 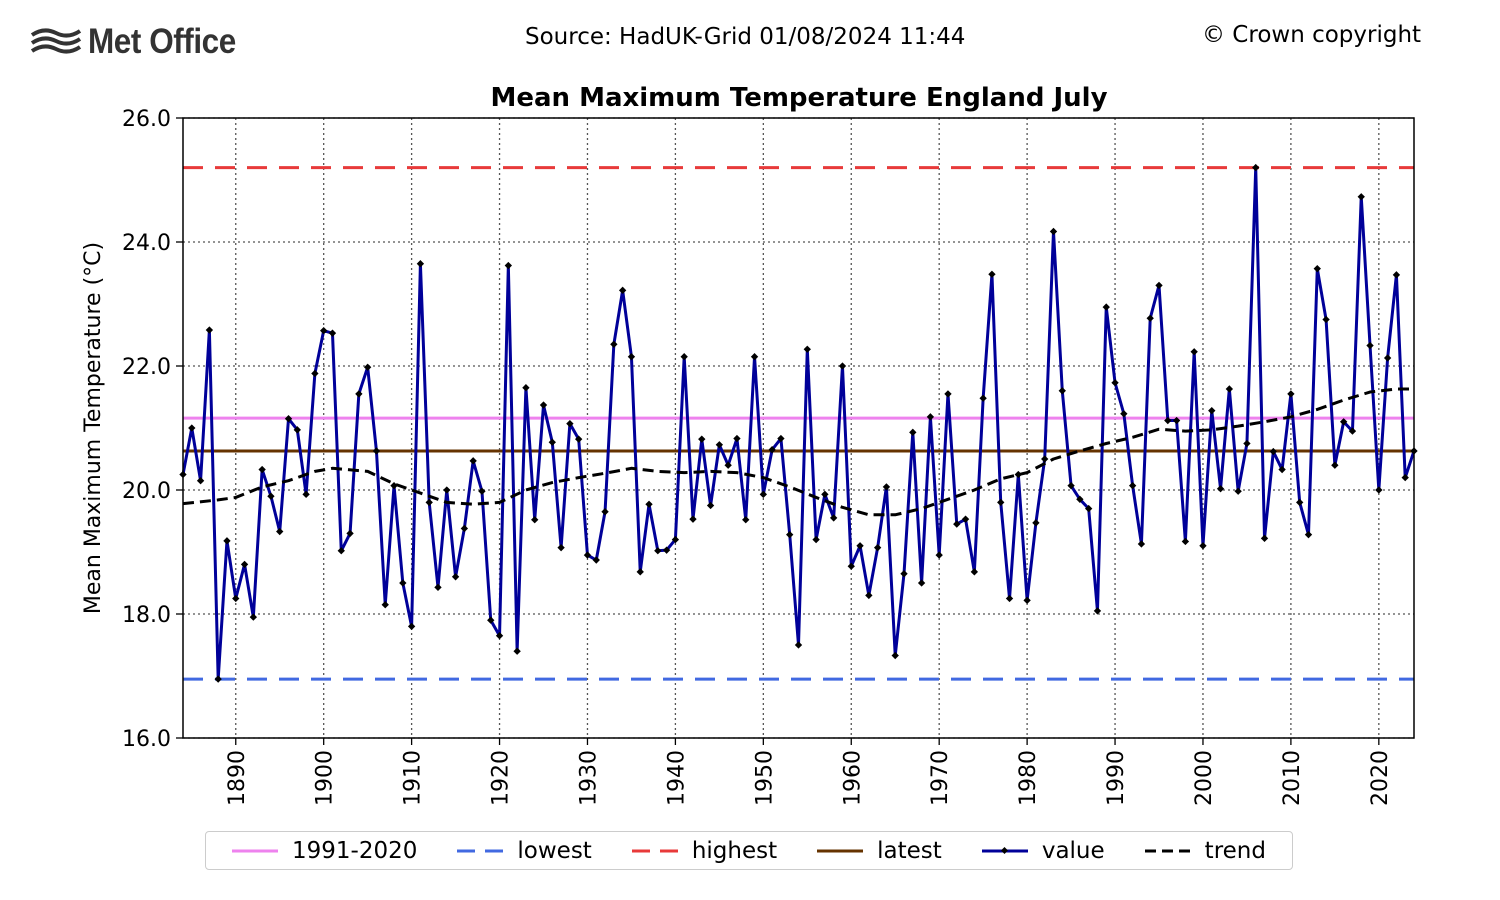 I want to click on x-tick-label: 1970, so click(x=940, y=778).